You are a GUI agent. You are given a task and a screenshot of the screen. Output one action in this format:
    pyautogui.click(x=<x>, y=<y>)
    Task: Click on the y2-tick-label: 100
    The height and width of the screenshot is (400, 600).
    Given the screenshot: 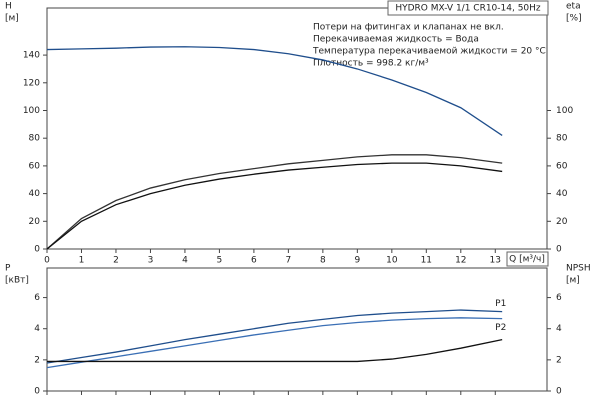 What is the action you would take?
    pyautogui.click(x=564, y=111)
    